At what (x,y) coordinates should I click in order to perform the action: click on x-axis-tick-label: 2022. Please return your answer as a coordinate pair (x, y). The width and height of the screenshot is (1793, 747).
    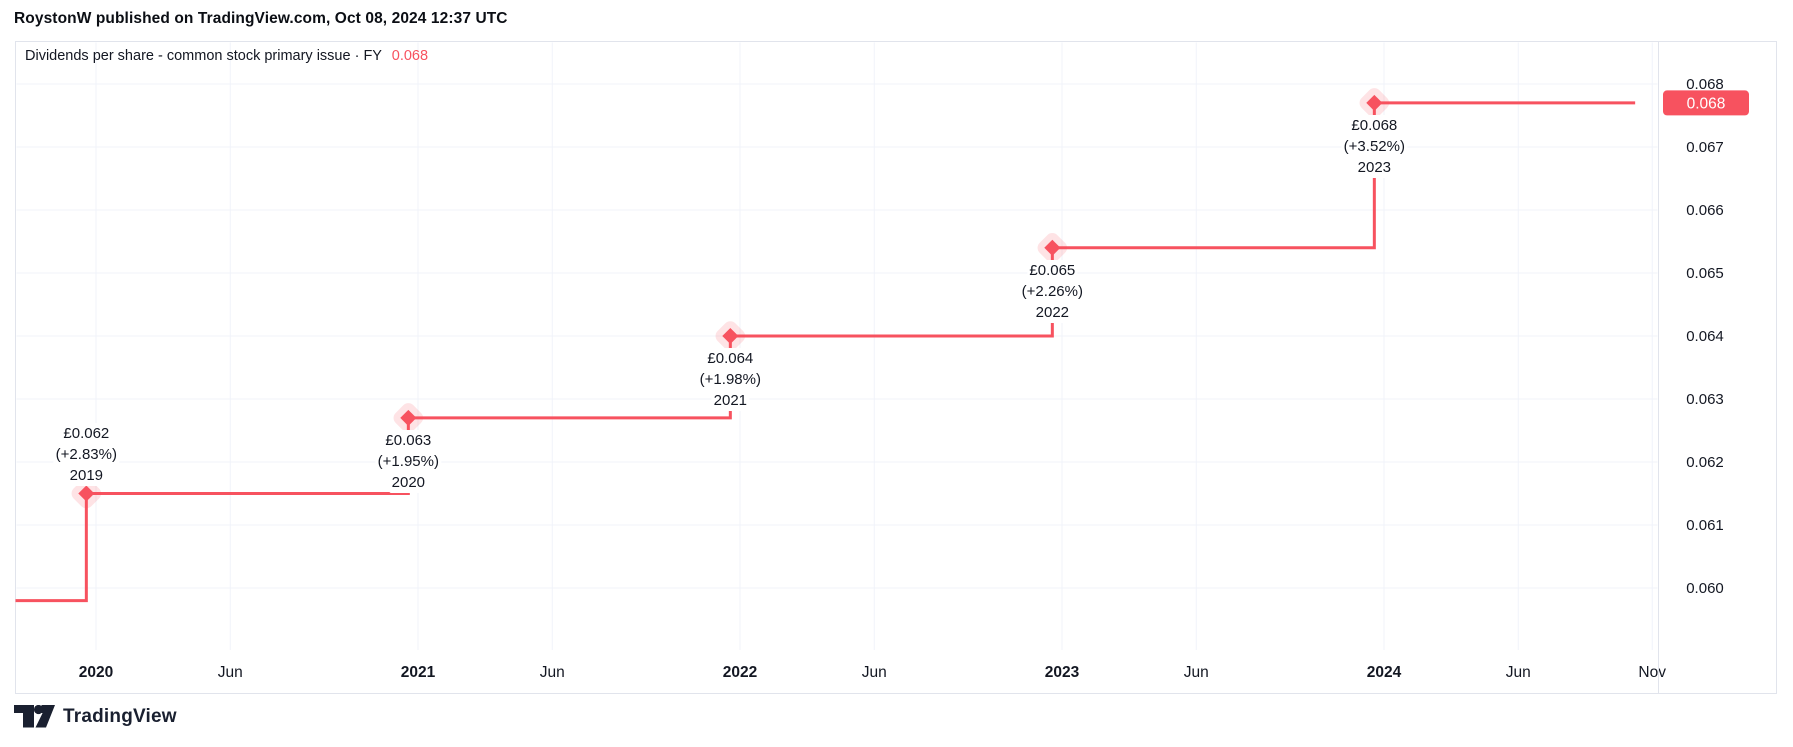
    Looking at the image, I should click on (740, 672).